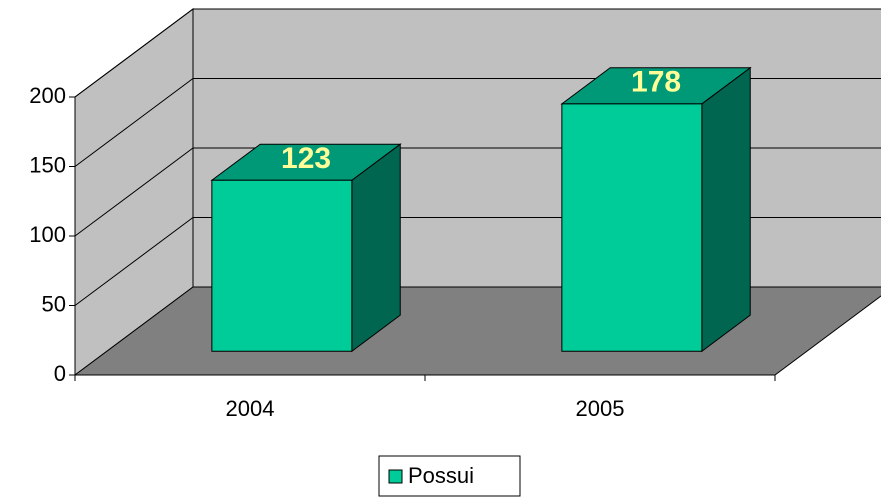  I want to click on value-label: 123, so click(306, 158).